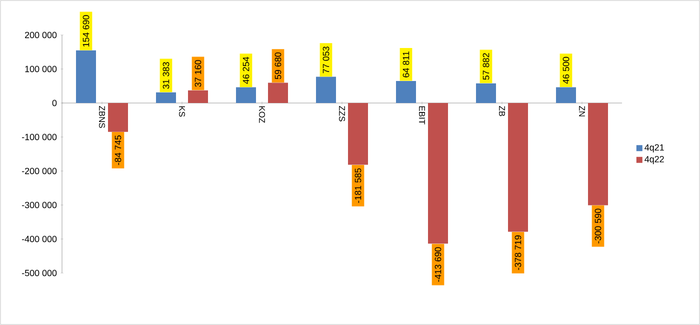 This screenshot has width=700, height=325. Describe the element at coordinates (358, 185) in the screenshot. I see `data-label: -181 585` at that location.